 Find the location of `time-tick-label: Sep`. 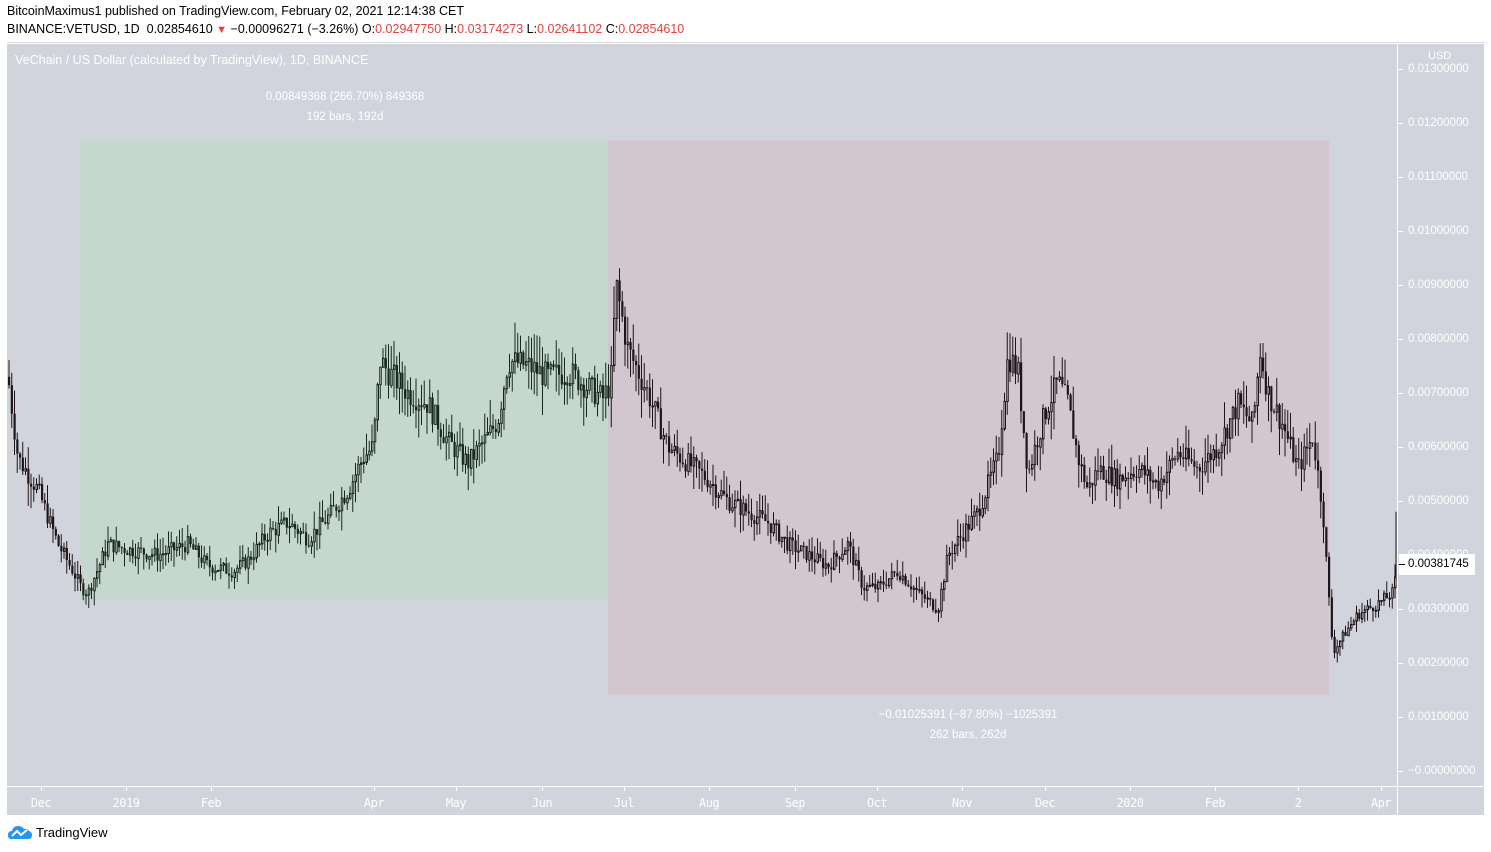

time-tick-label: Sep is located at coordinates (795, 803).